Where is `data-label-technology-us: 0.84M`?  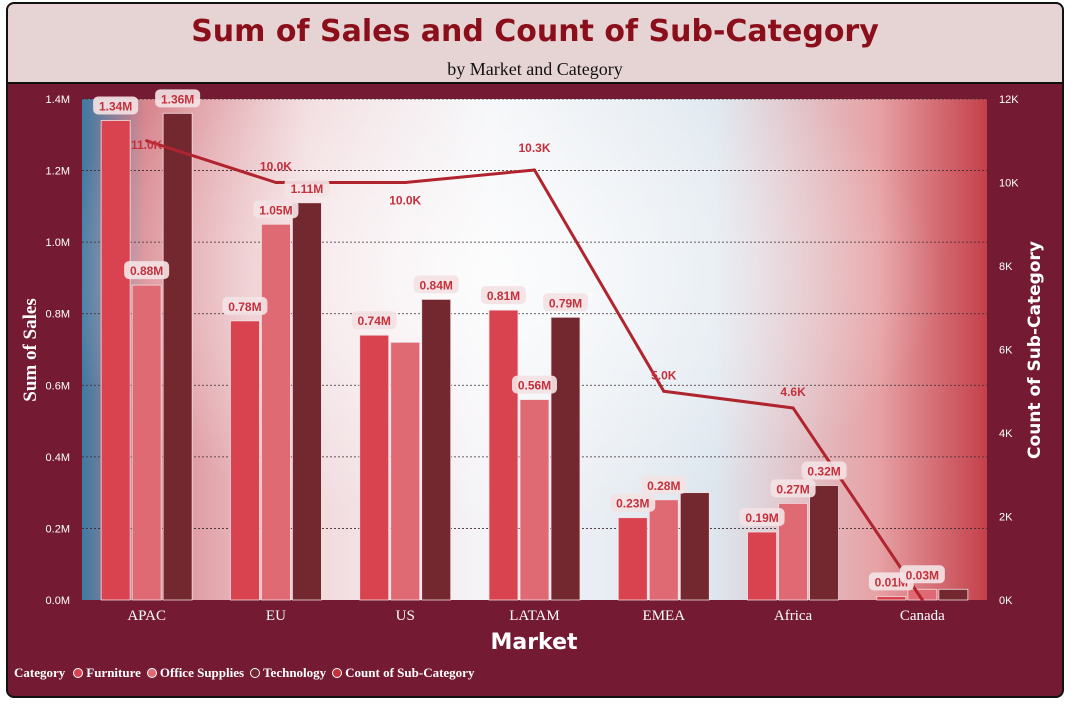 data-label-technology-us: 0.84M is located at coordinates (436, 284).